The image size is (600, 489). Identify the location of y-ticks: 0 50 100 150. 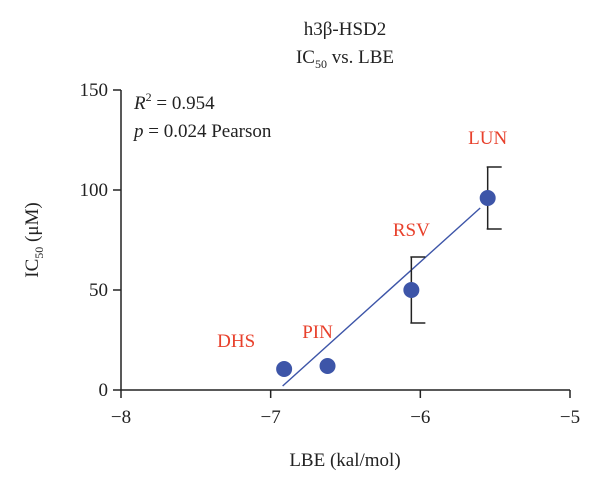
(100, 240).